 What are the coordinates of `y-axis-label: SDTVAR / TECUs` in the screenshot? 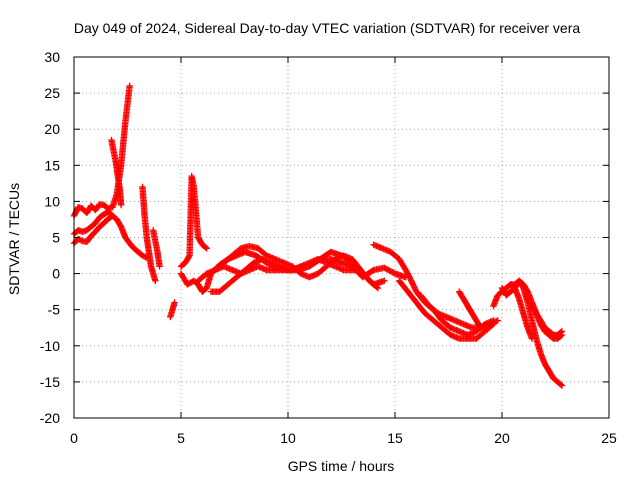 It's located at (14, 239).